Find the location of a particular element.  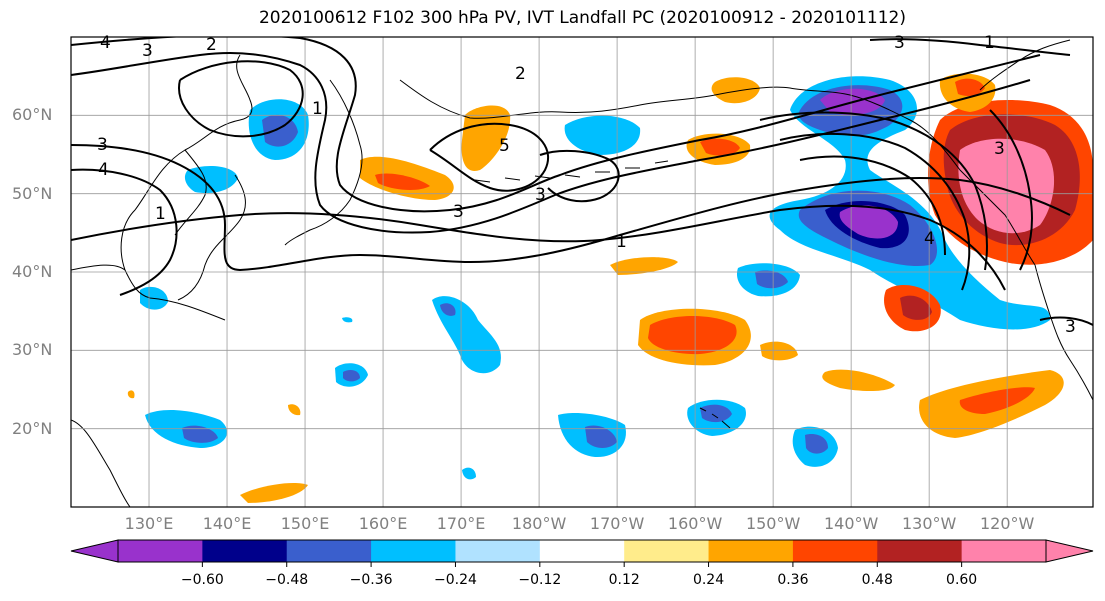

lat-label: 20°N is located at coordinates (32, 428).